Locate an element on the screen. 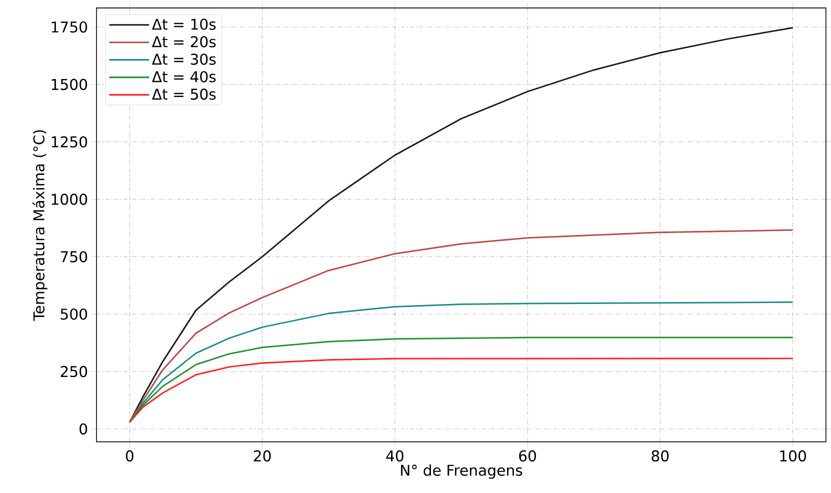  legend-label: Δt = 50s is located at coordinates (184, 94).